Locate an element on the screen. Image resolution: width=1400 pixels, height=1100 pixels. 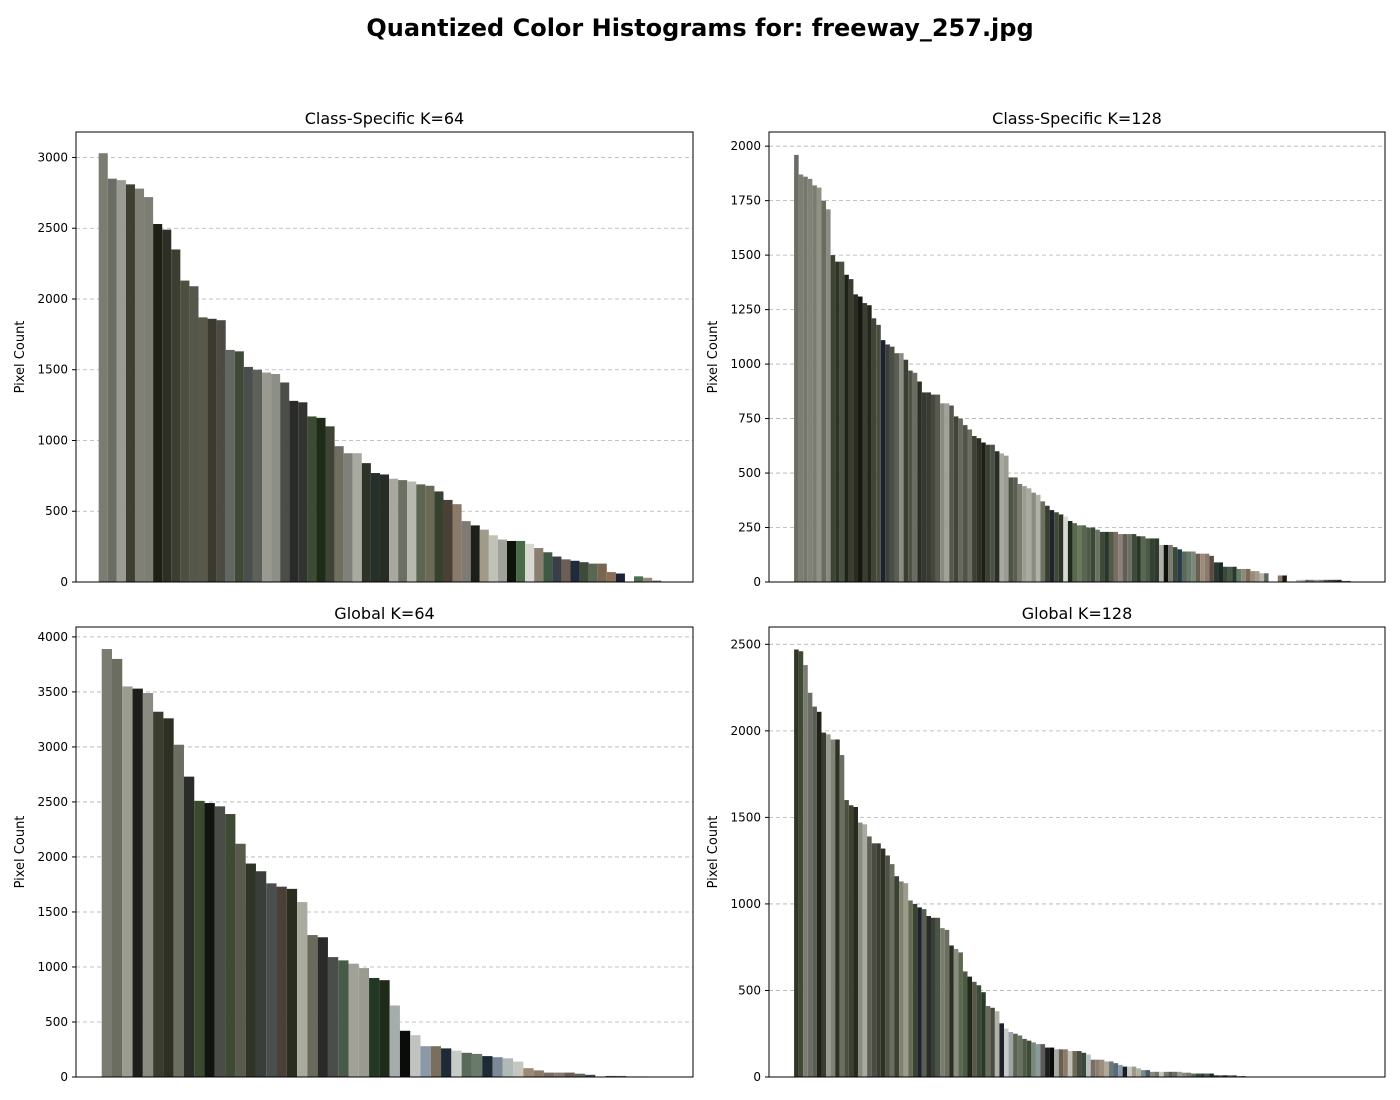
y-tick-label: 3000 is located at coordinates (52, 157).